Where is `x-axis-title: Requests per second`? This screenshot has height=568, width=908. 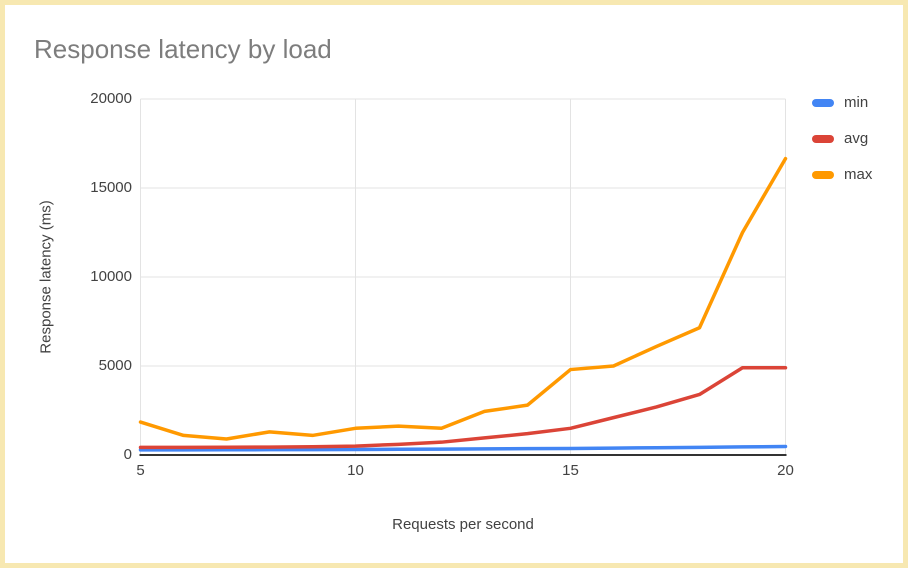 x-axis-title: Requests per second is located at coordinates (463, 524).